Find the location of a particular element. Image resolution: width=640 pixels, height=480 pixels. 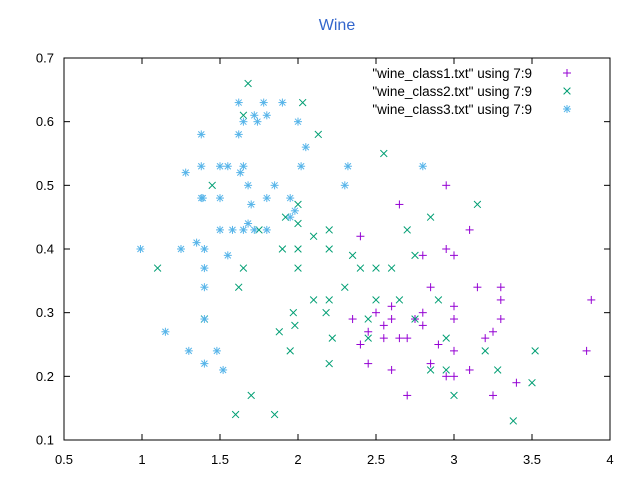

x-tick-label: 1.5 is located at coordinates (220, 459).